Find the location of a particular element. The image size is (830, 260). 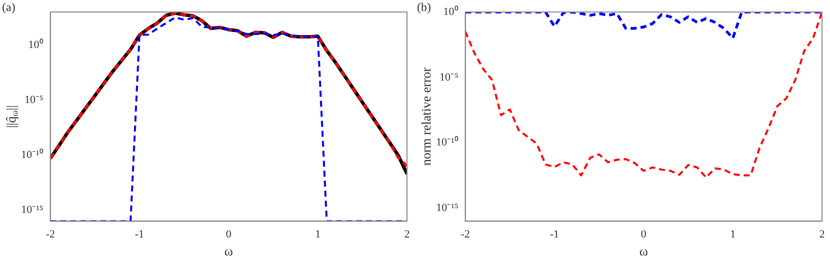

line-series is located at coordinates (643, 26).